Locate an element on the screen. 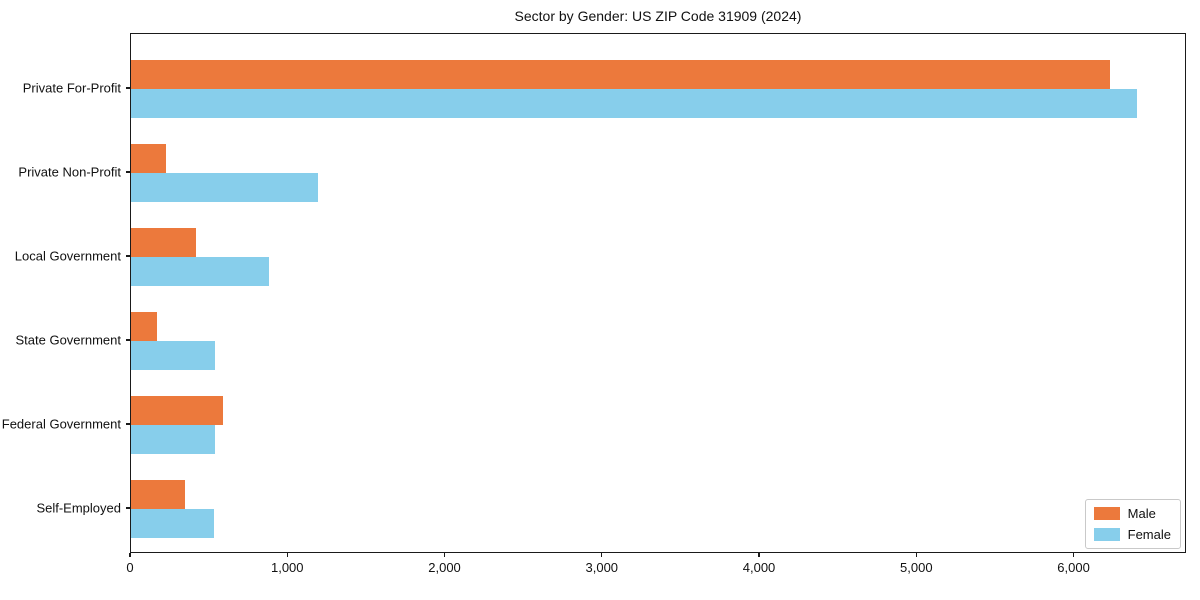 The width and height of the screenshot is (1200, 600). x-tick-label: 4,000 is located at coordinates (759, 567).